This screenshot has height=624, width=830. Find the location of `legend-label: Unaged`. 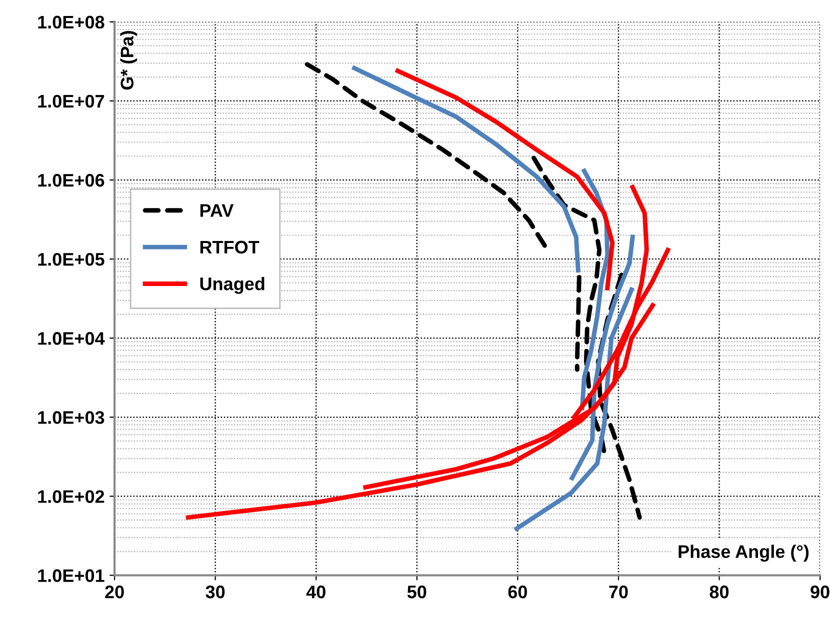

legend-label: Unaged is located at coordinates (232, 285).